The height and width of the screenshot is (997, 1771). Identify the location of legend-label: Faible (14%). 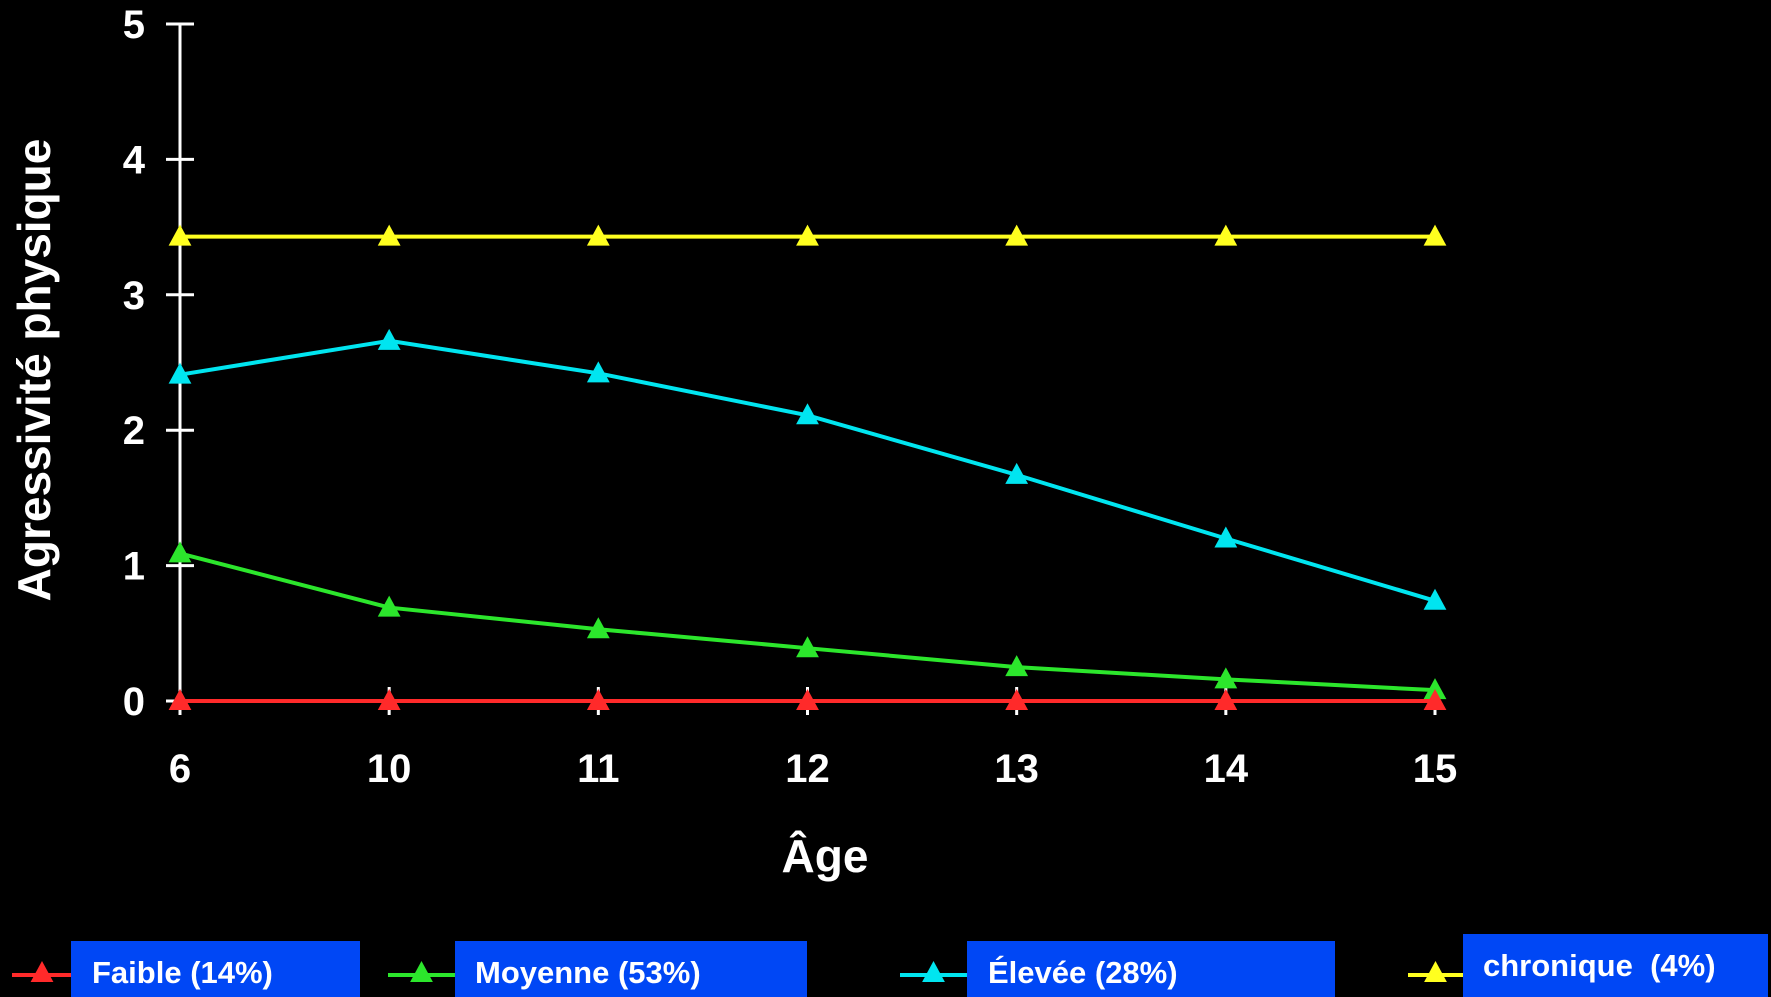
(182, 972).